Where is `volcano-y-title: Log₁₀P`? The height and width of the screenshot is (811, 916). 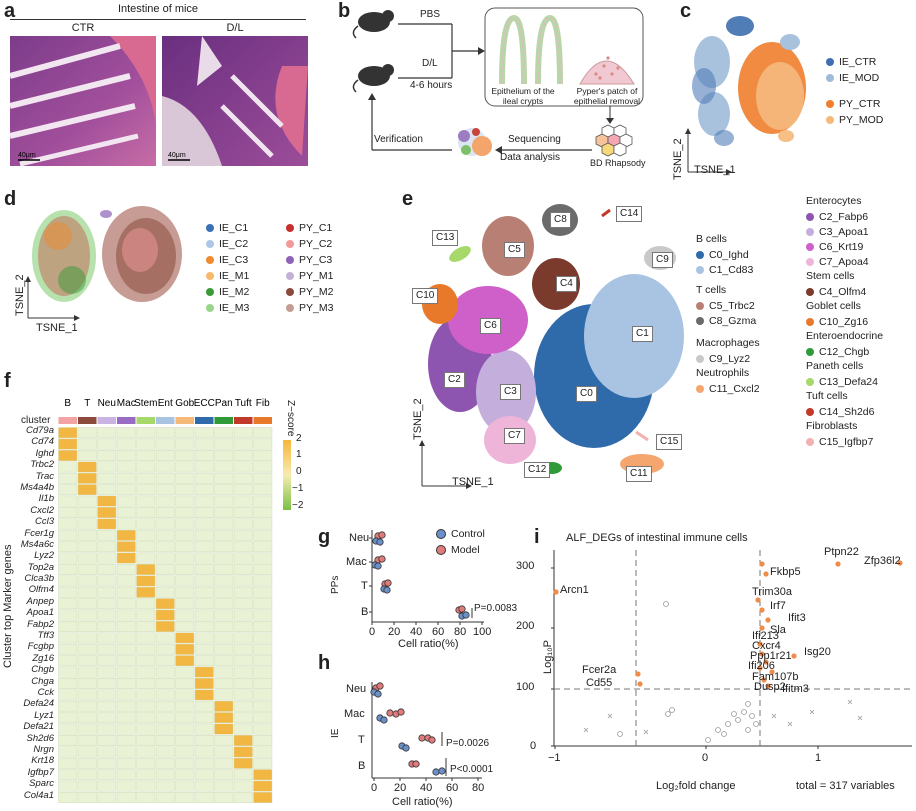 volcano-y-title: Log₁₀P is located at coordinates (548, 657).